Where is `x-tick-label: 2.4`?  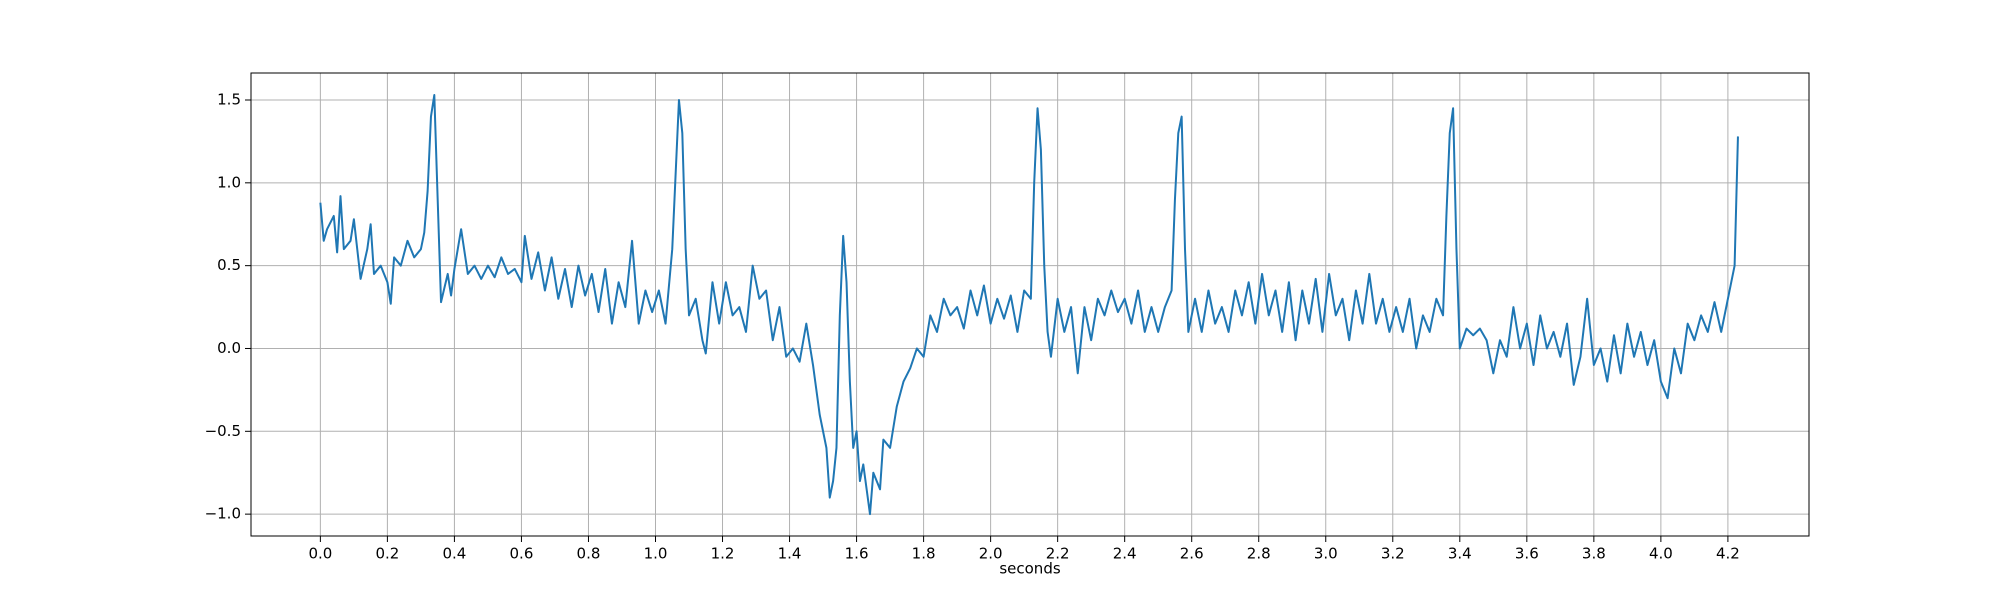 x-tick-label: 2.4 is located at coordinates (1125, 554).